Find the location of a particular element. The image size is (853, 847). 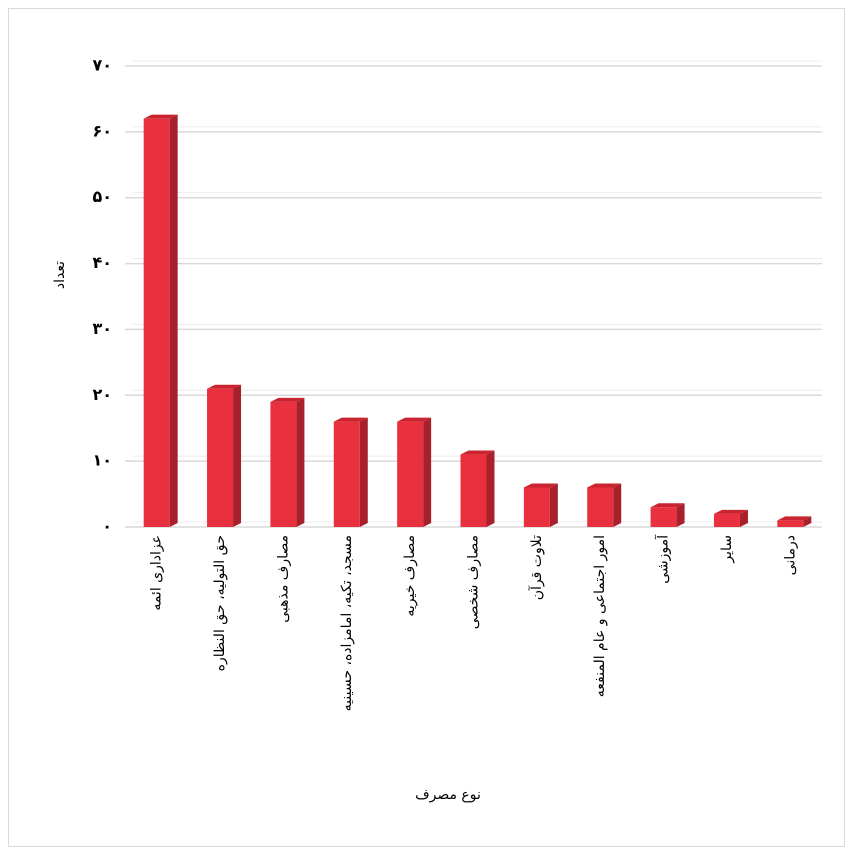

x-tick-label: عزاداری ائمه is located at coordinates (157, 573).